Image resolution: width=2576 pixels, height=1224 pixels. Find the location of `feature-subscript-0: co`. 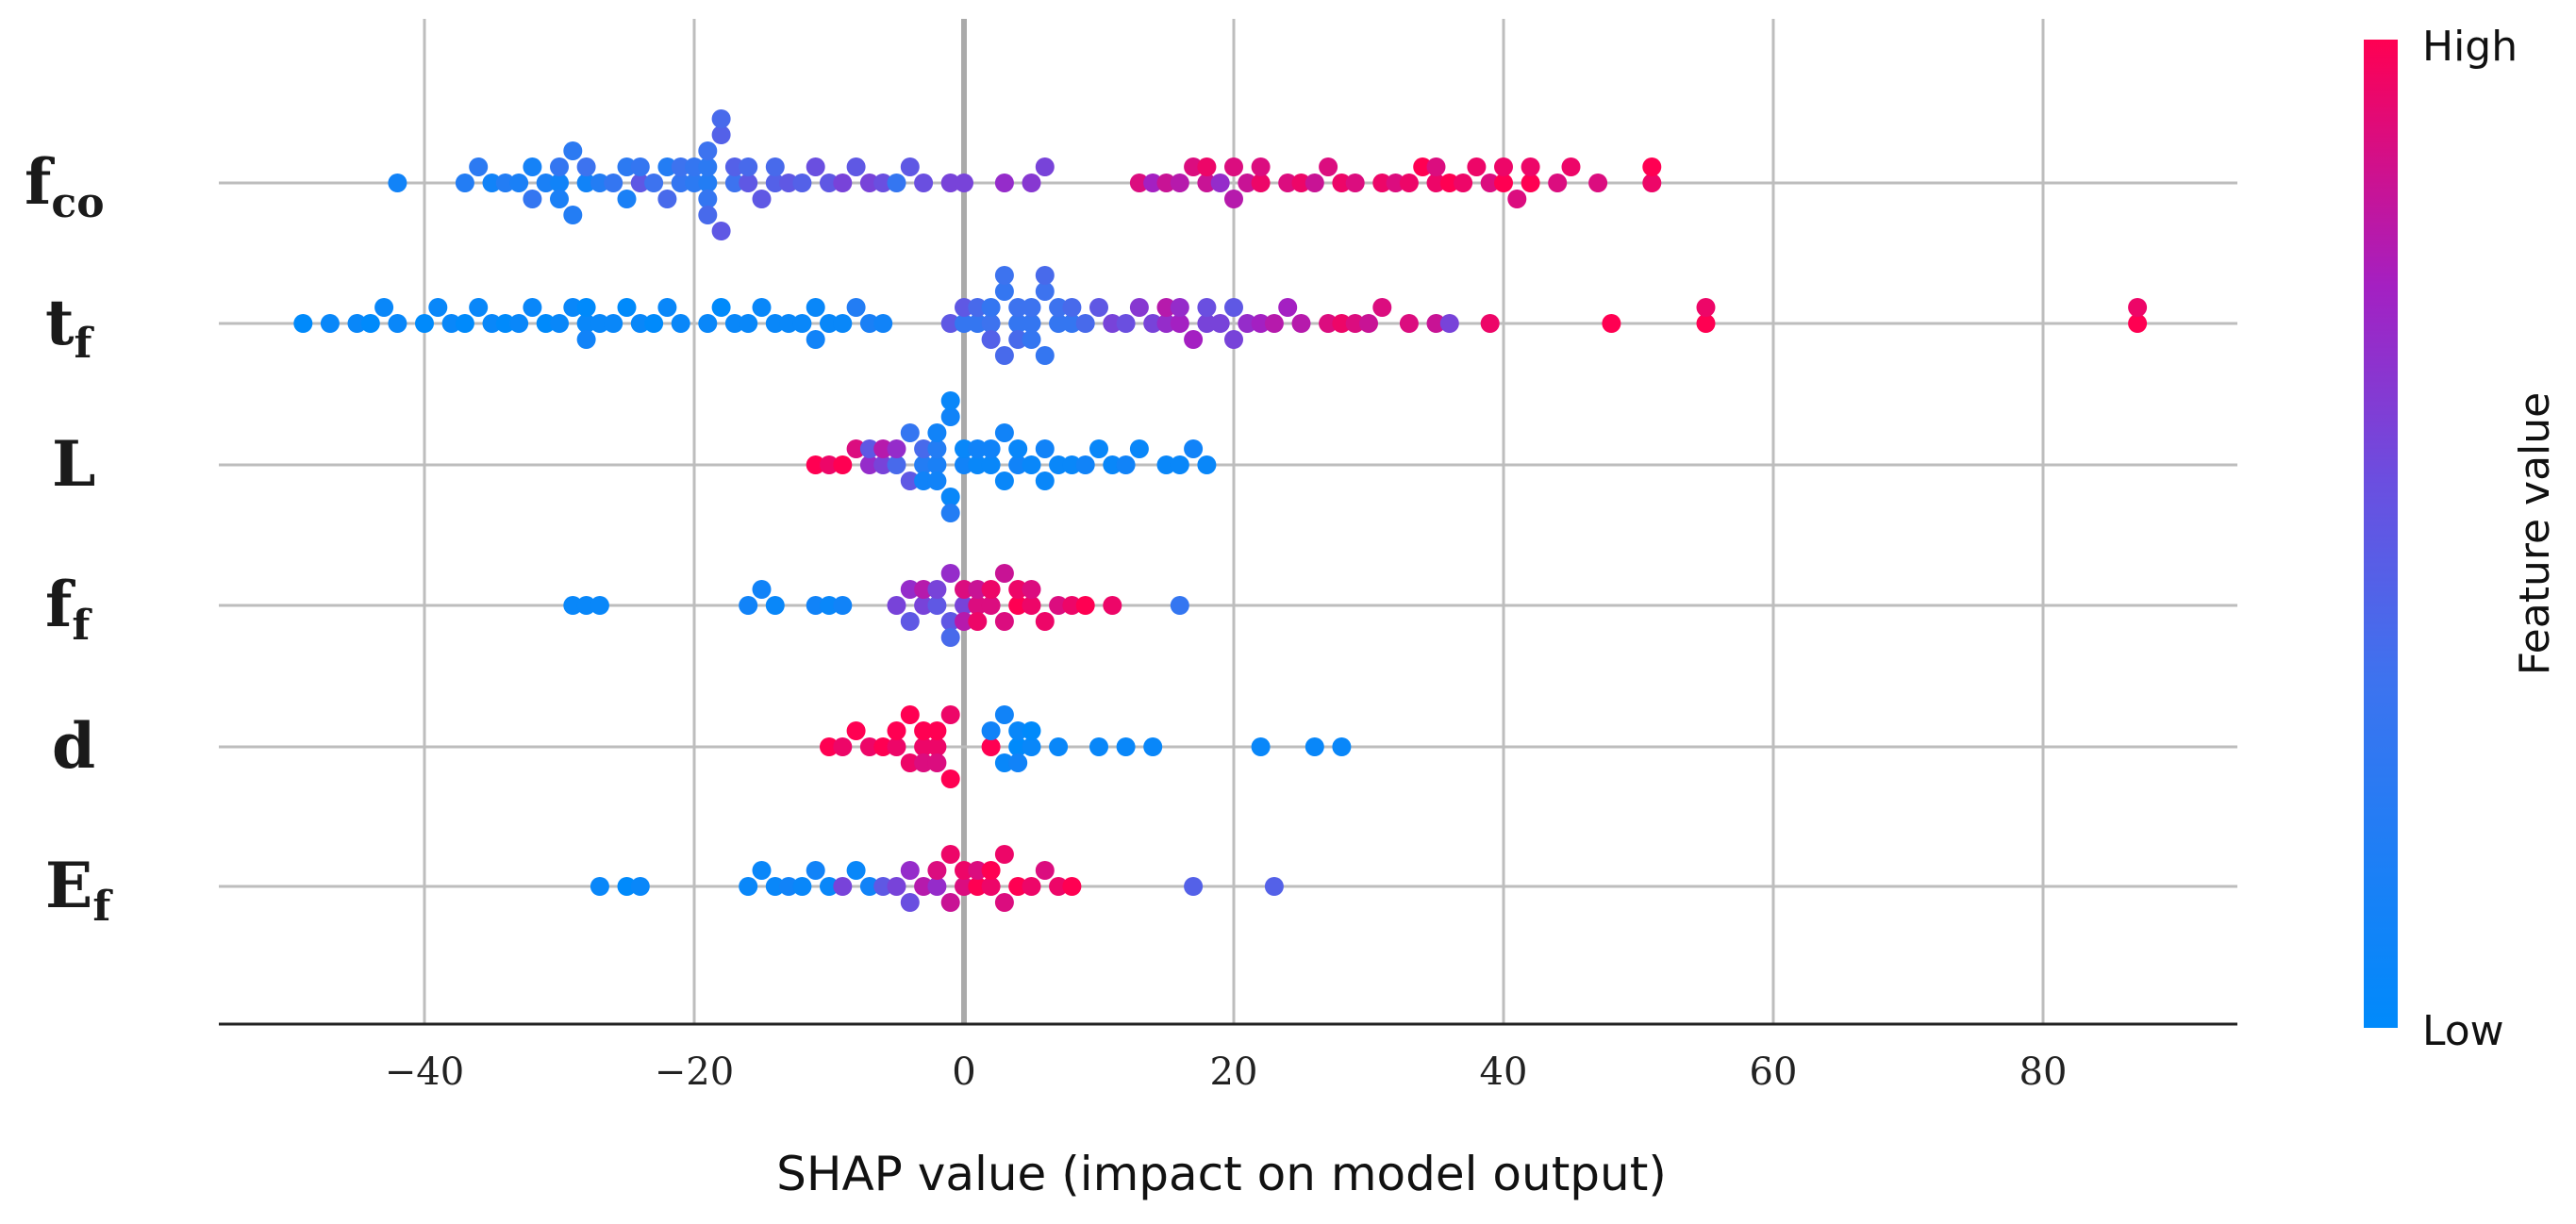

feature-subscript-0: co is located at coordinates (77, 203).